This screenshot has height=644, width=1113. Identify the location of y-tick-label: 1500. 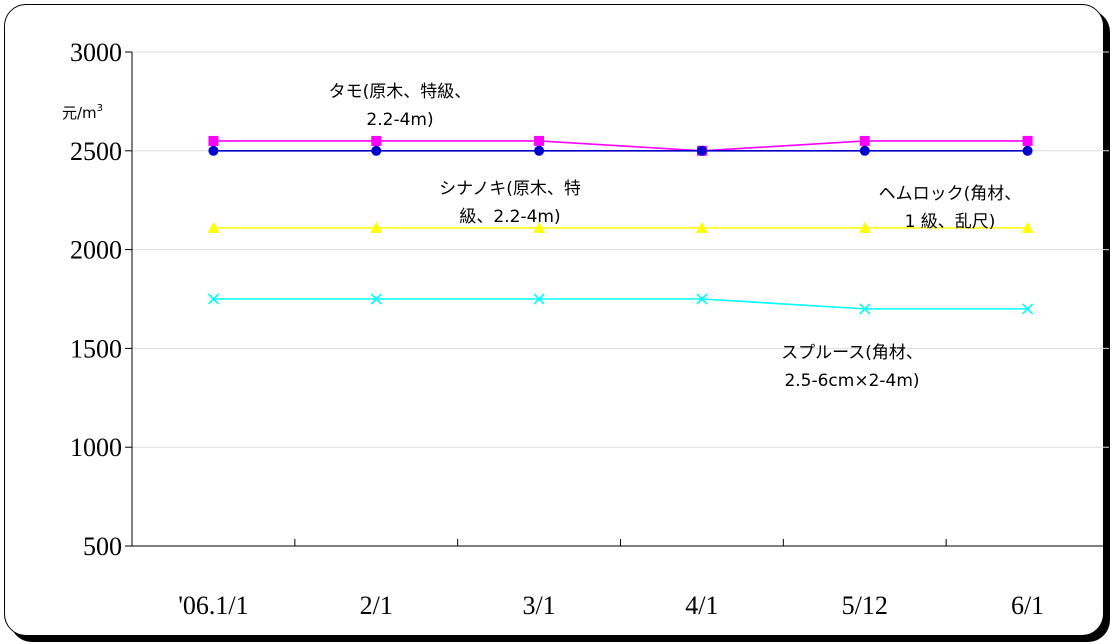
(96, 348).